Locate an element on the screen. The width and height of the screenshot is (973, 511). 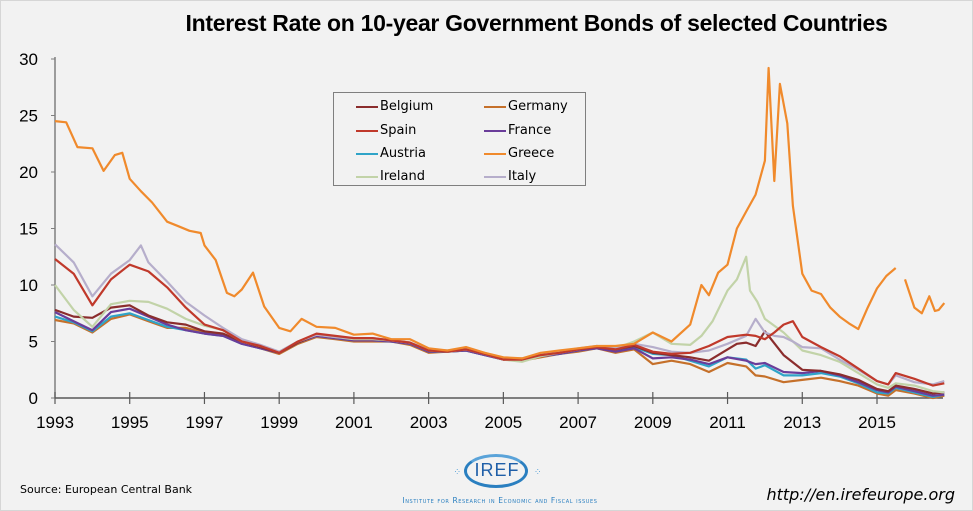
y-tick-label: 15 is located at coordinates (28, 229).